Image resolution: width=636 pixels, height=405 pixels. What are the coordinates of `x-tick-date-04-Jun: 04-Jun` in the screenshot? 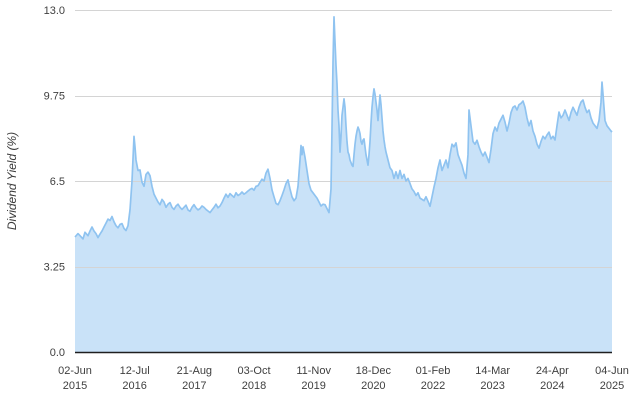 It's located at (612, 371).